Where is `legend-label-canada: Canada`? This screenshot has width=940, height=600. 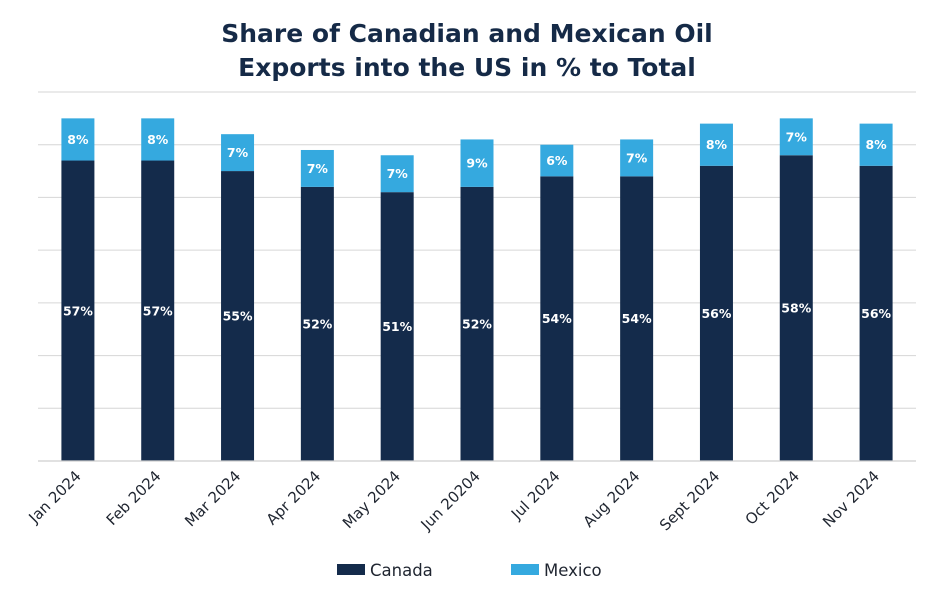
legend-label-canada: Canada is located at coordinates (401, 570).